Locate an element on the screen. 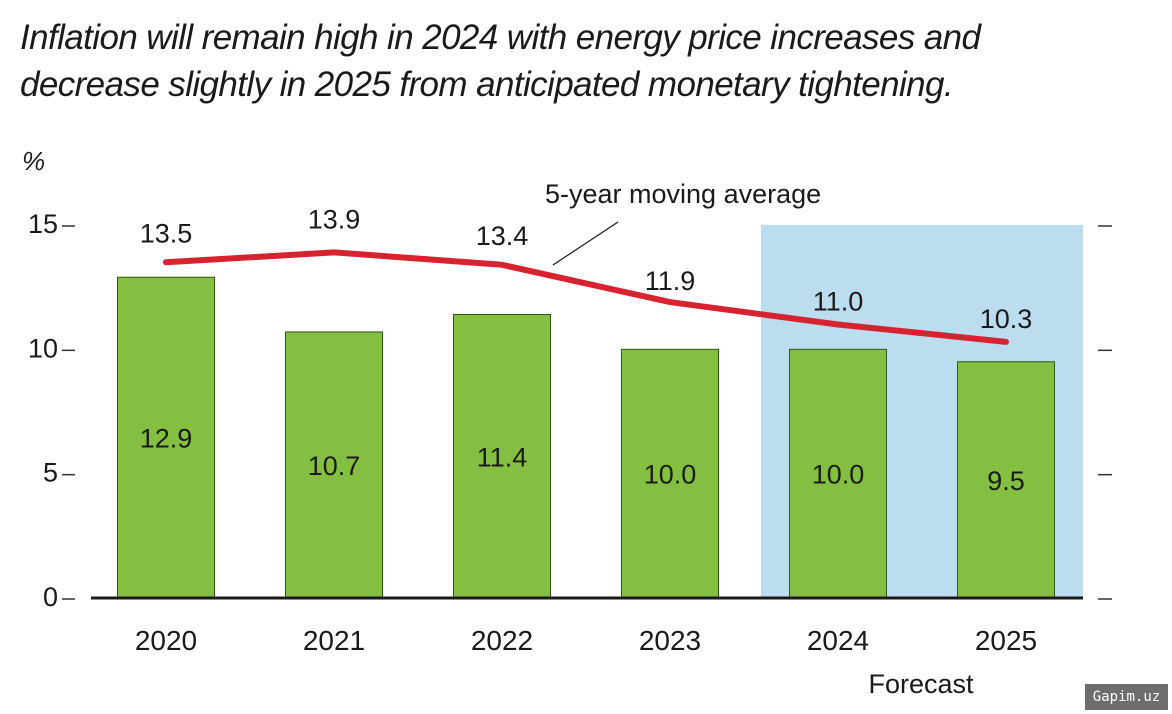  x-tick-label: 2020 is located at coordinates (166, 640).